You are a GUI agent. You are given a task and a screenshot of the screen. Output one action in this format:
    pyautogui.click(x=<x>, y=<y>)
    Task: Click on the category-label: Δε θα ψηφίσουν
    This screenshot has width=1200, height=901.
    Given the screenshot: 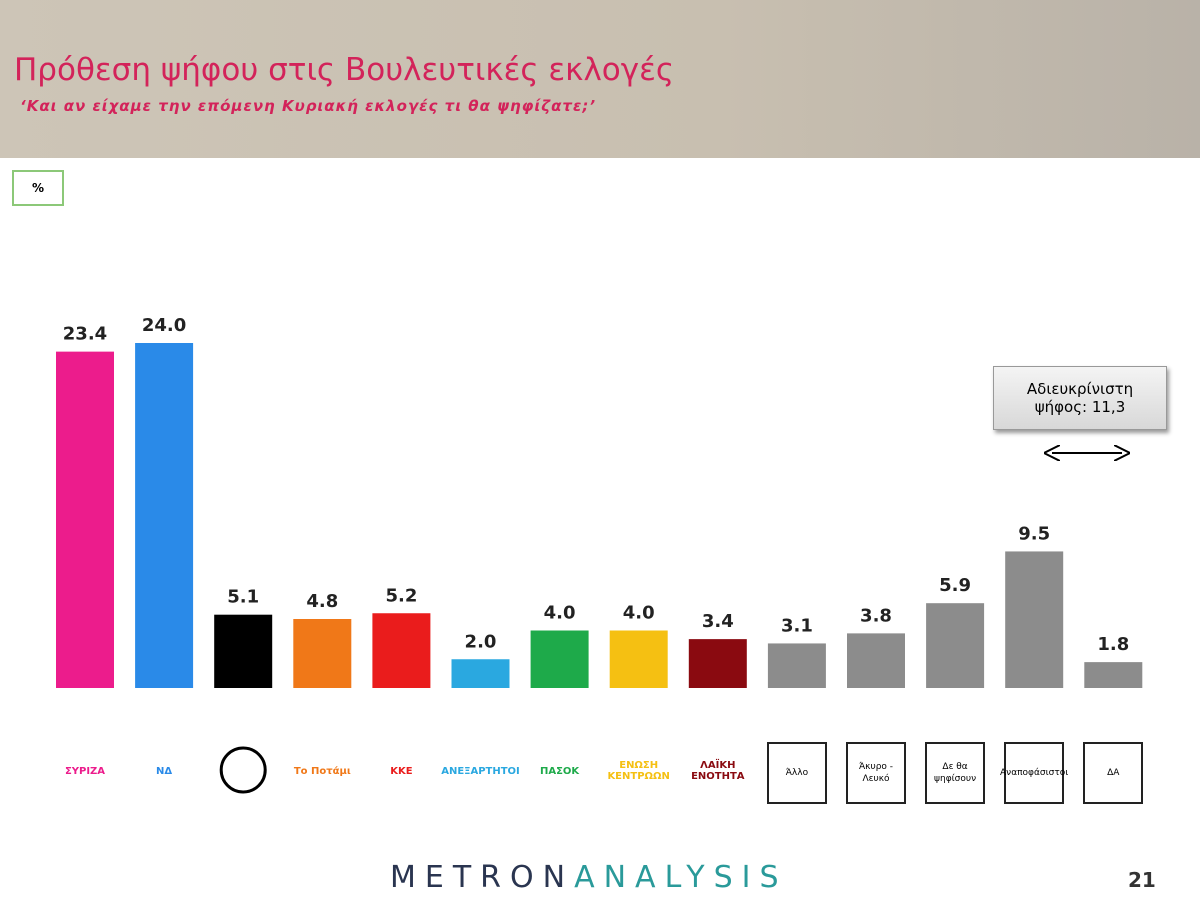 What is the action you would take?
    pyautogui.click(x=955, y=773)
    